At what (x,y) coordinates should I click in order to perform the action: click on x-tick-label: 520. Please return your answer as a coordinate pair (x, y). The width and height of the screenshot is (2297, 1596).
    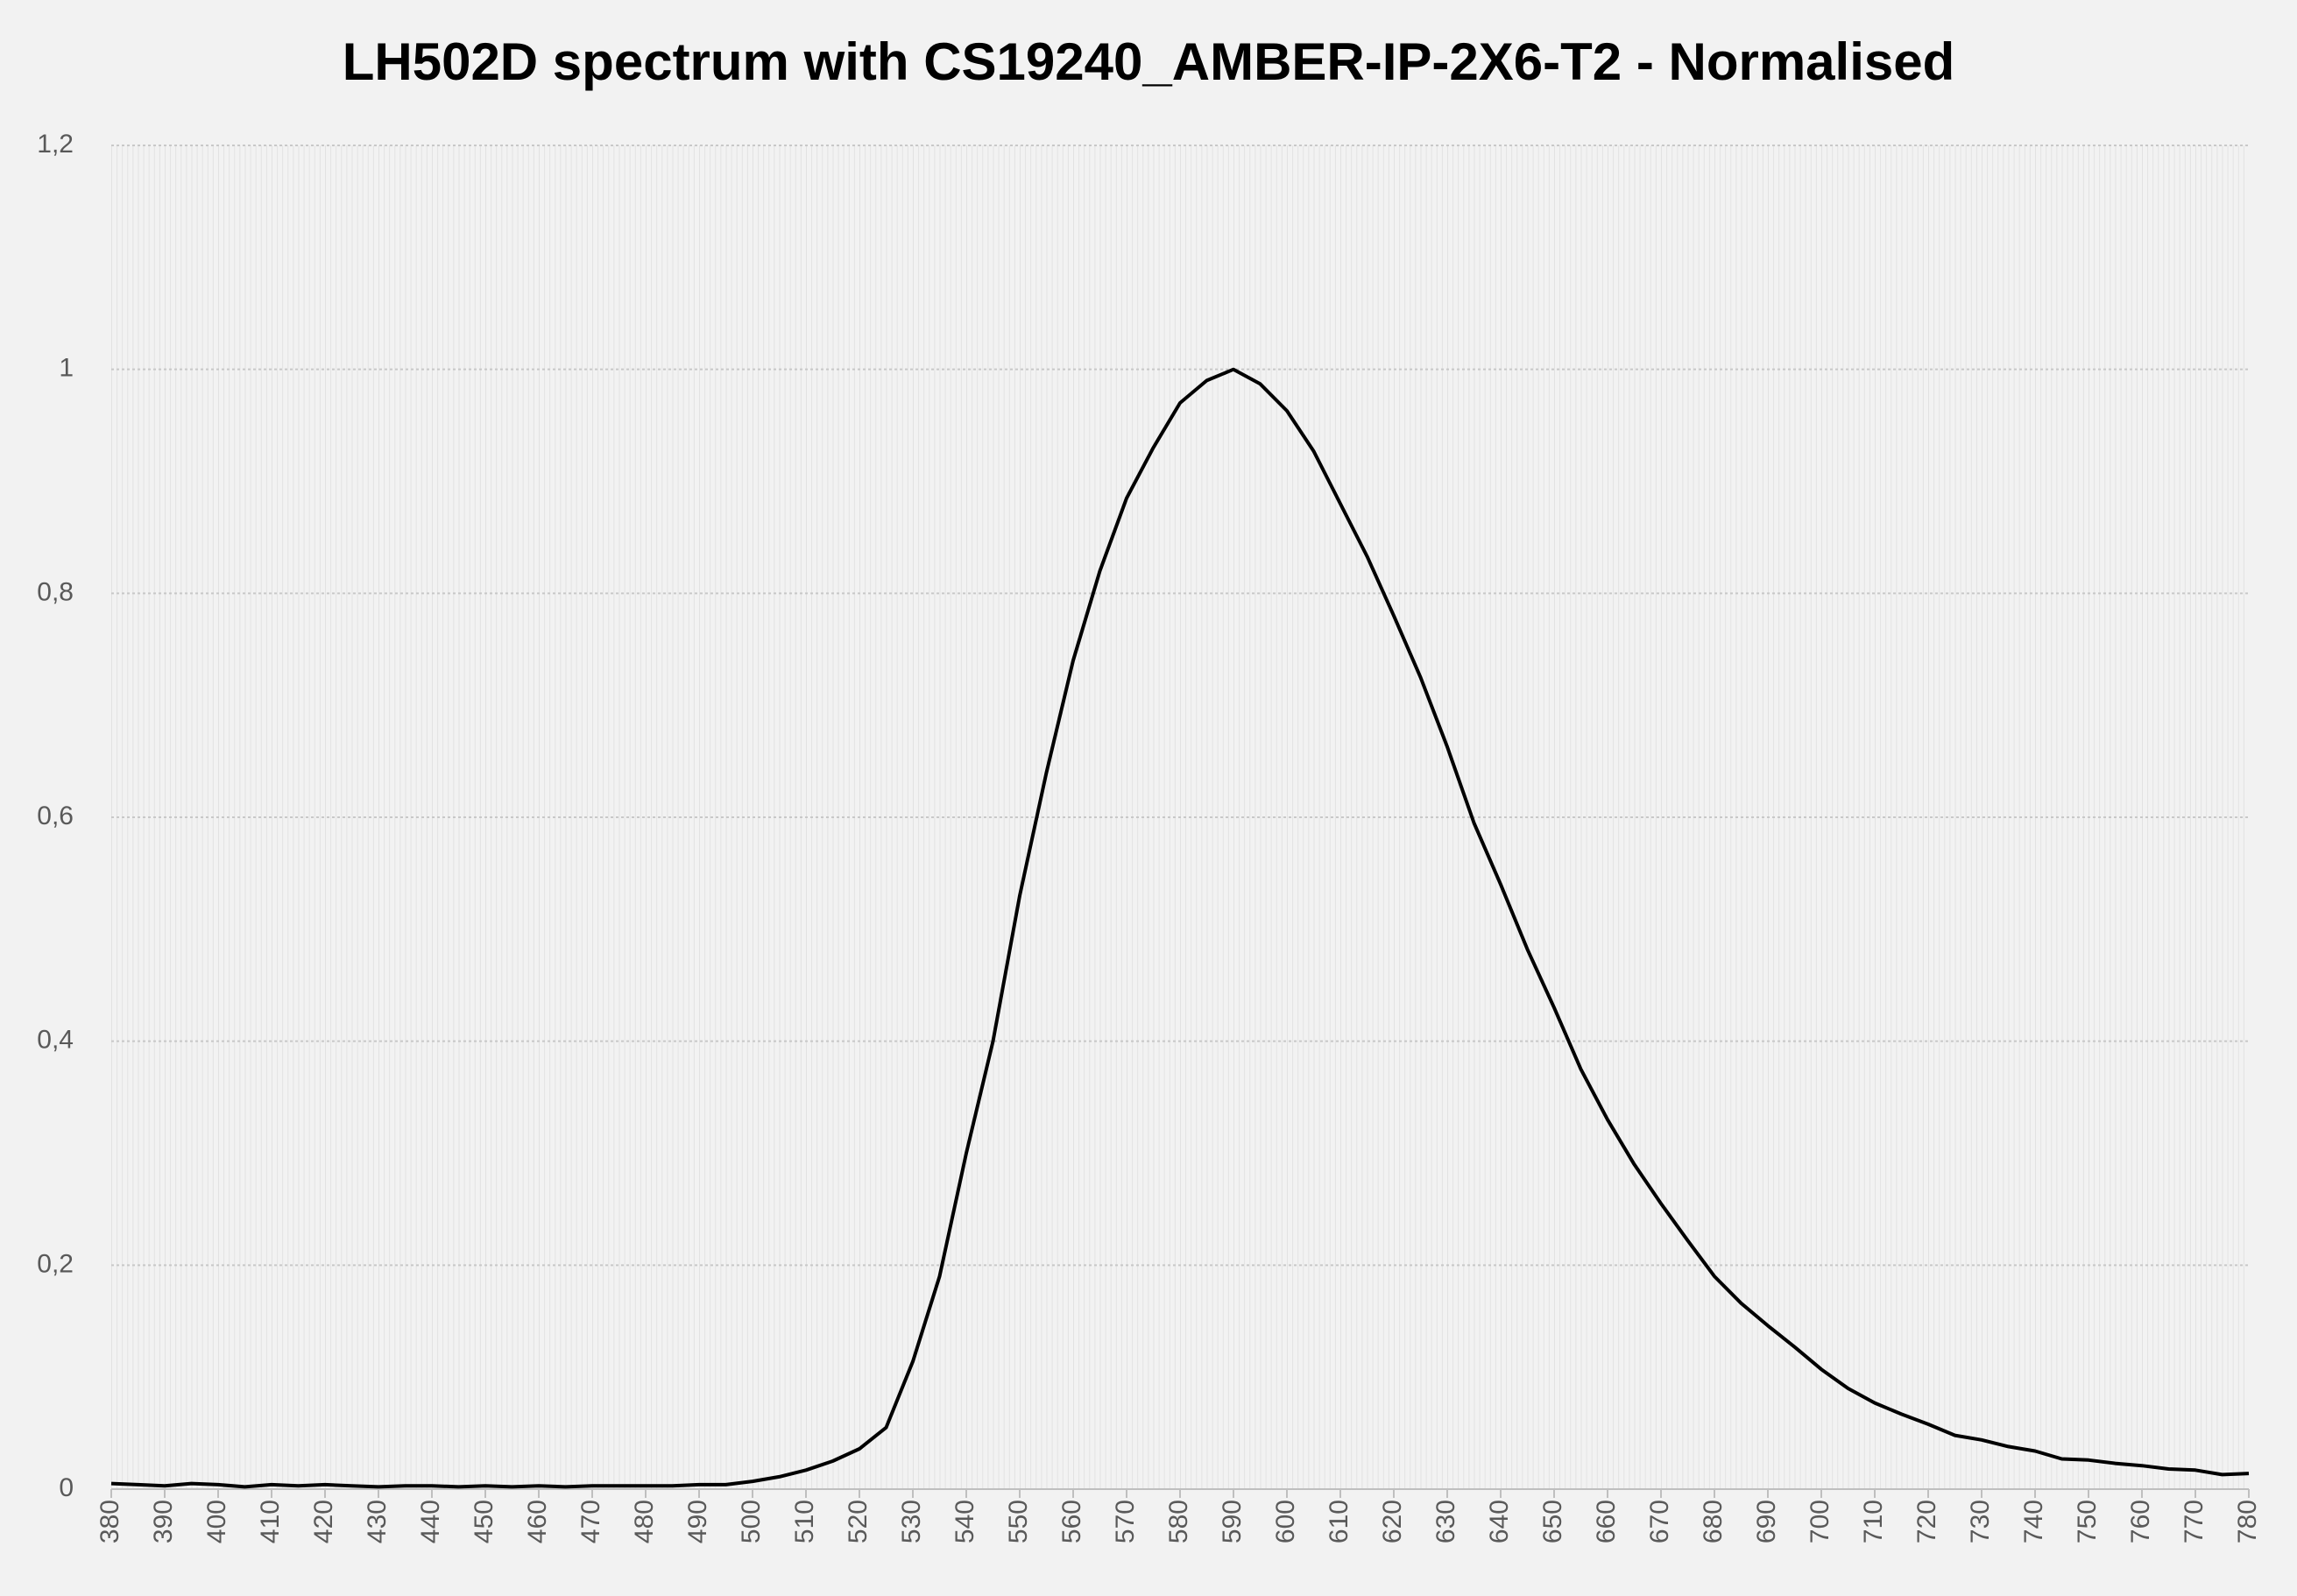
    Looking at the image, I should click on (858, 1521).